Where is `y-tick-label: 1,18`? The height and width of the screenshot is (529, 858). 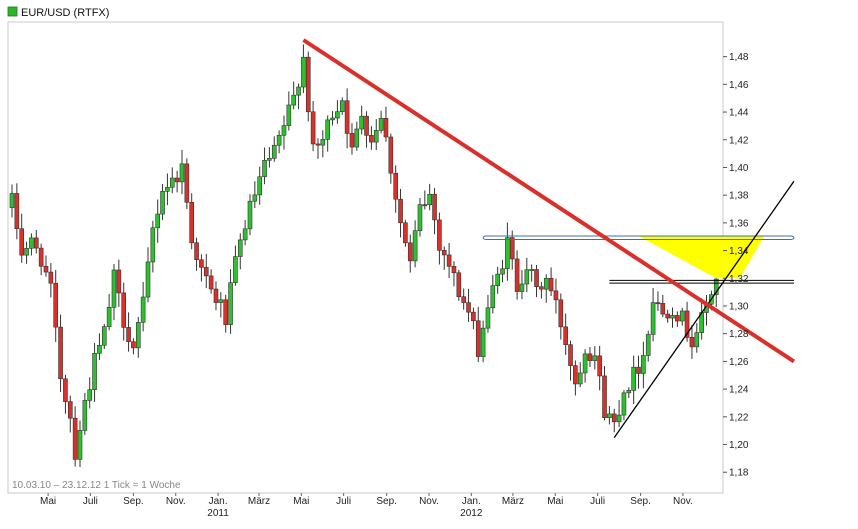 y-tick-label: 1,18 is located at coordinates (739, 473).